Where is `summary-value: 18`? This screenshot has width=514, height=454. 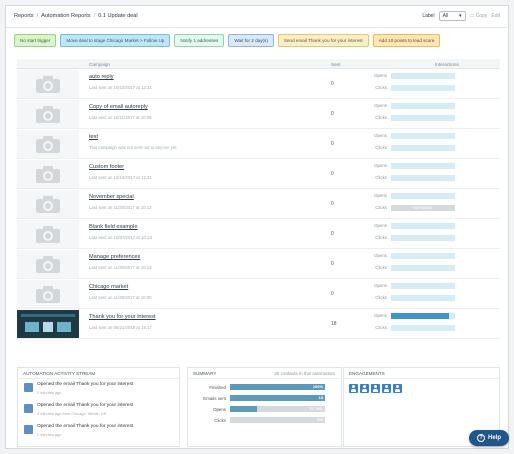 summary-value: 18 is located at coordinates (320, 397).